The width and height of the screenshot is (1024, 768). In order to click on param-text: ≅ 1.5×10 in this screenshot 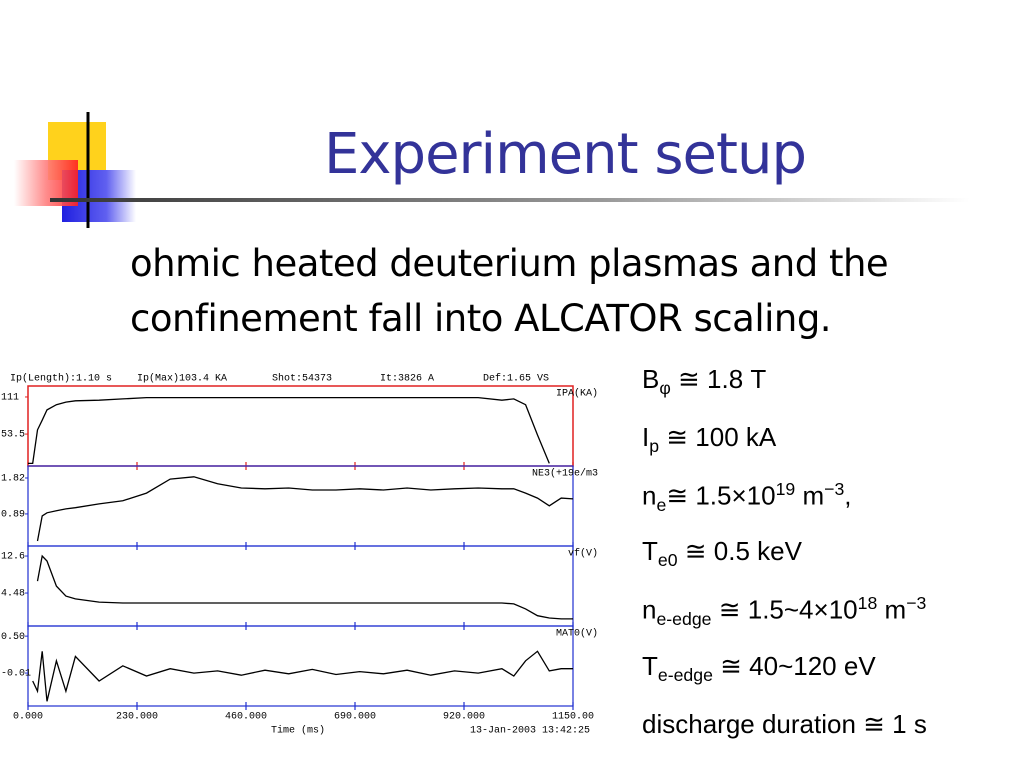, I will do `click(721, 495)`.